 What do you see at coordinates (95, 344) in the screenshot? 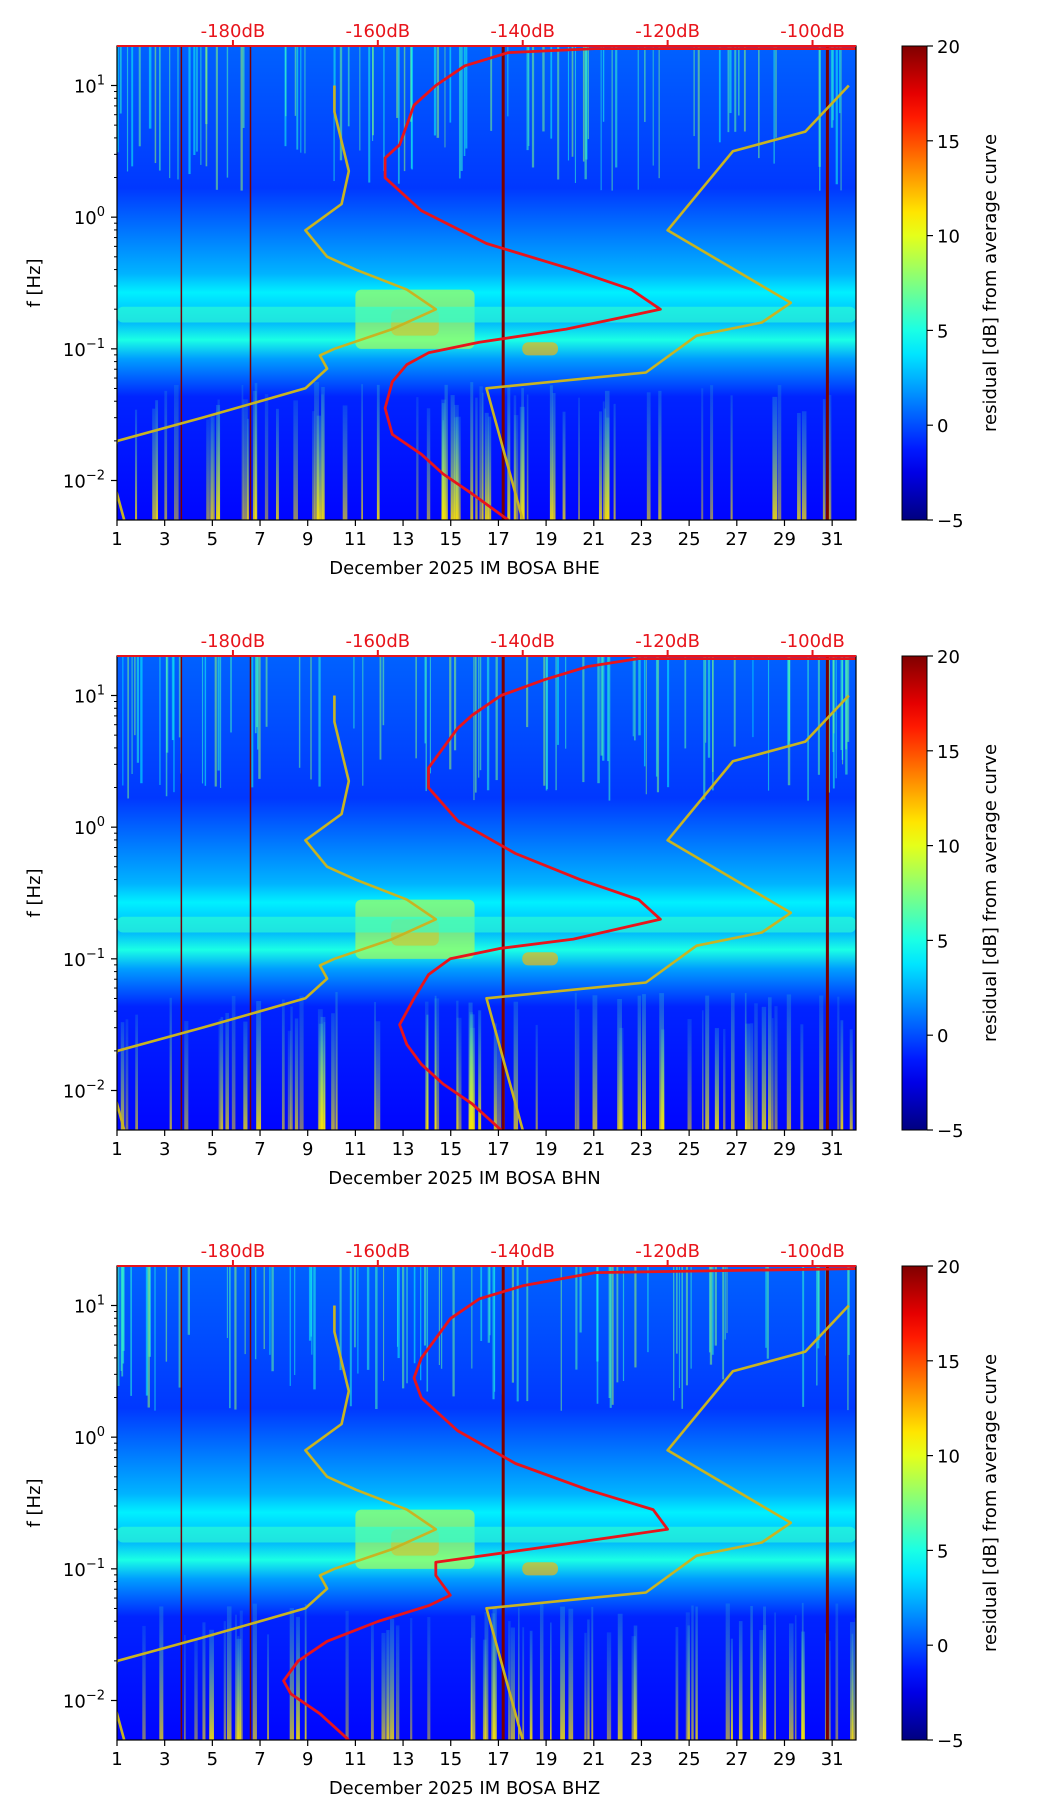
I see `y-tick-exponent: −1` at bounding box center [95, 344].